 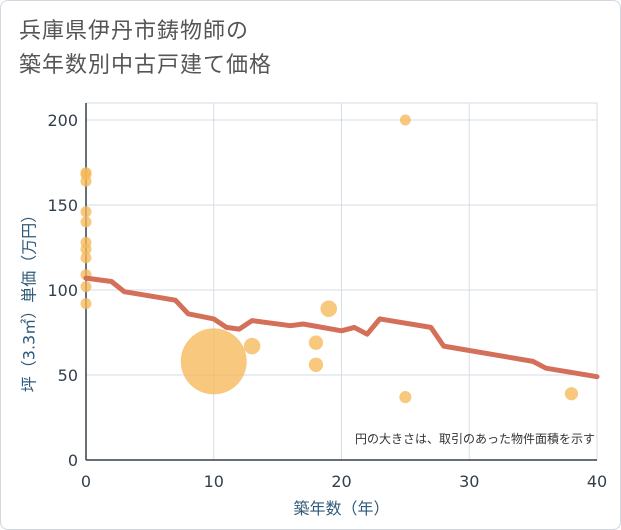 I want to click on chart-title-line-1: 兵庫県伊丹市鋳物師の, so click(x=134, y=31).